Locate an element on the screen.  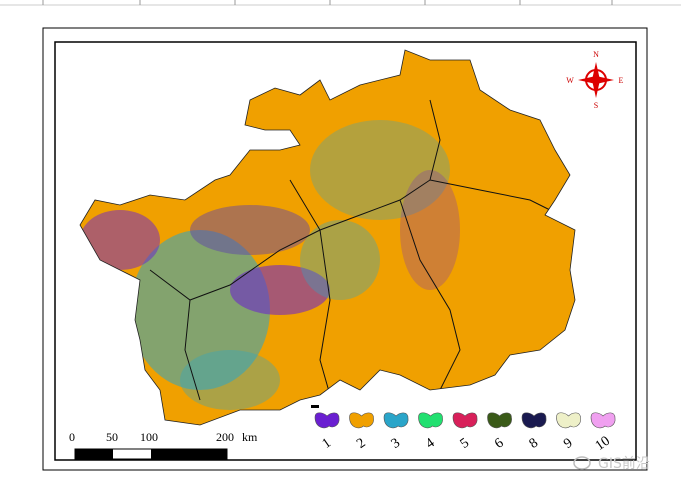
compass-north: N is located at coordinates (596, 54).